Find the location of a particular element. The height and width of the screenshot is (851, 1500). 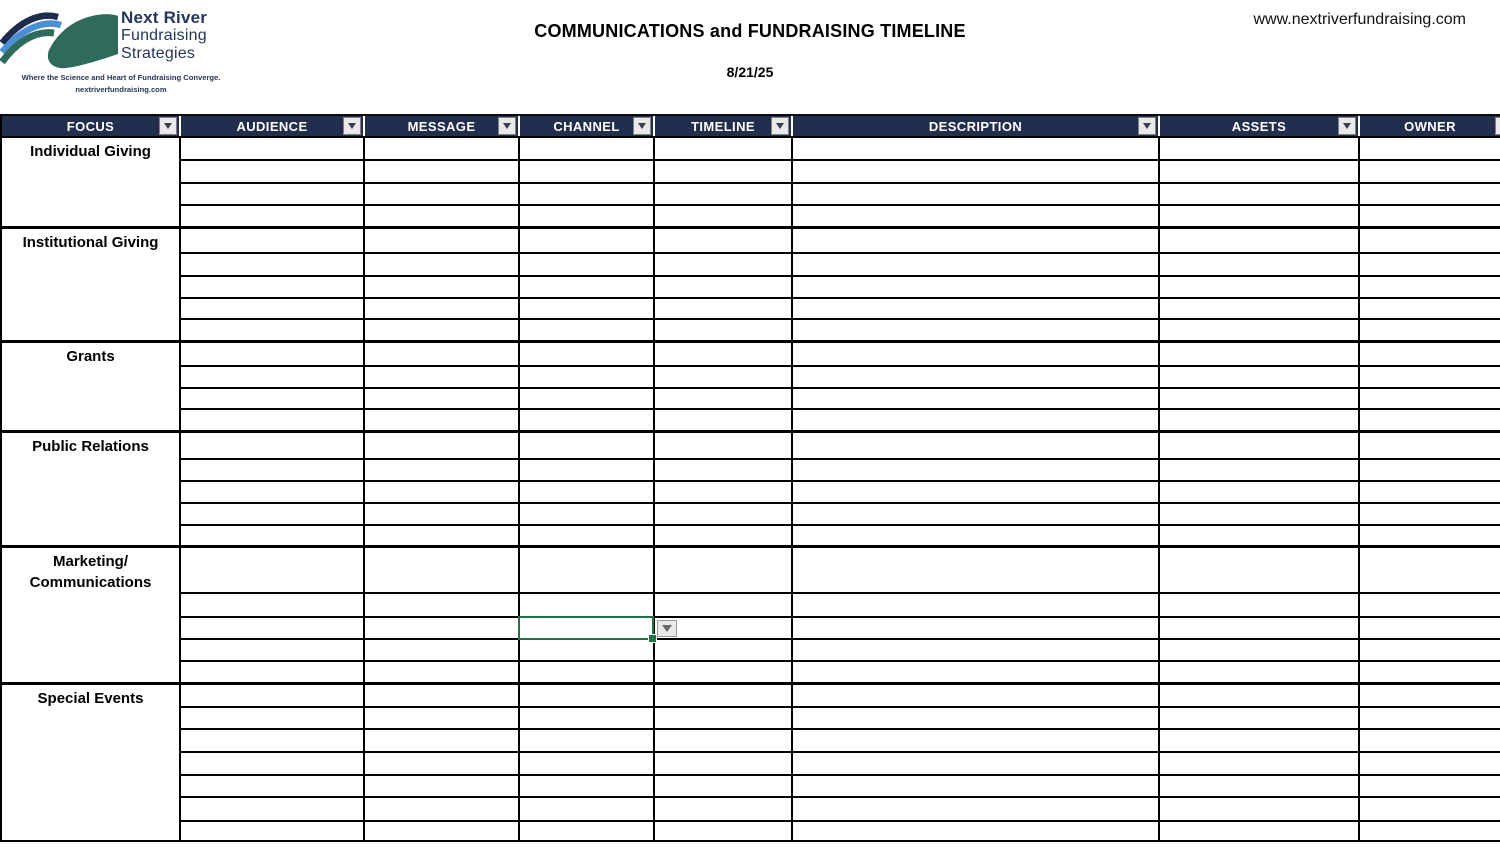

filter-button-audience is located at coordinates (352, 126).